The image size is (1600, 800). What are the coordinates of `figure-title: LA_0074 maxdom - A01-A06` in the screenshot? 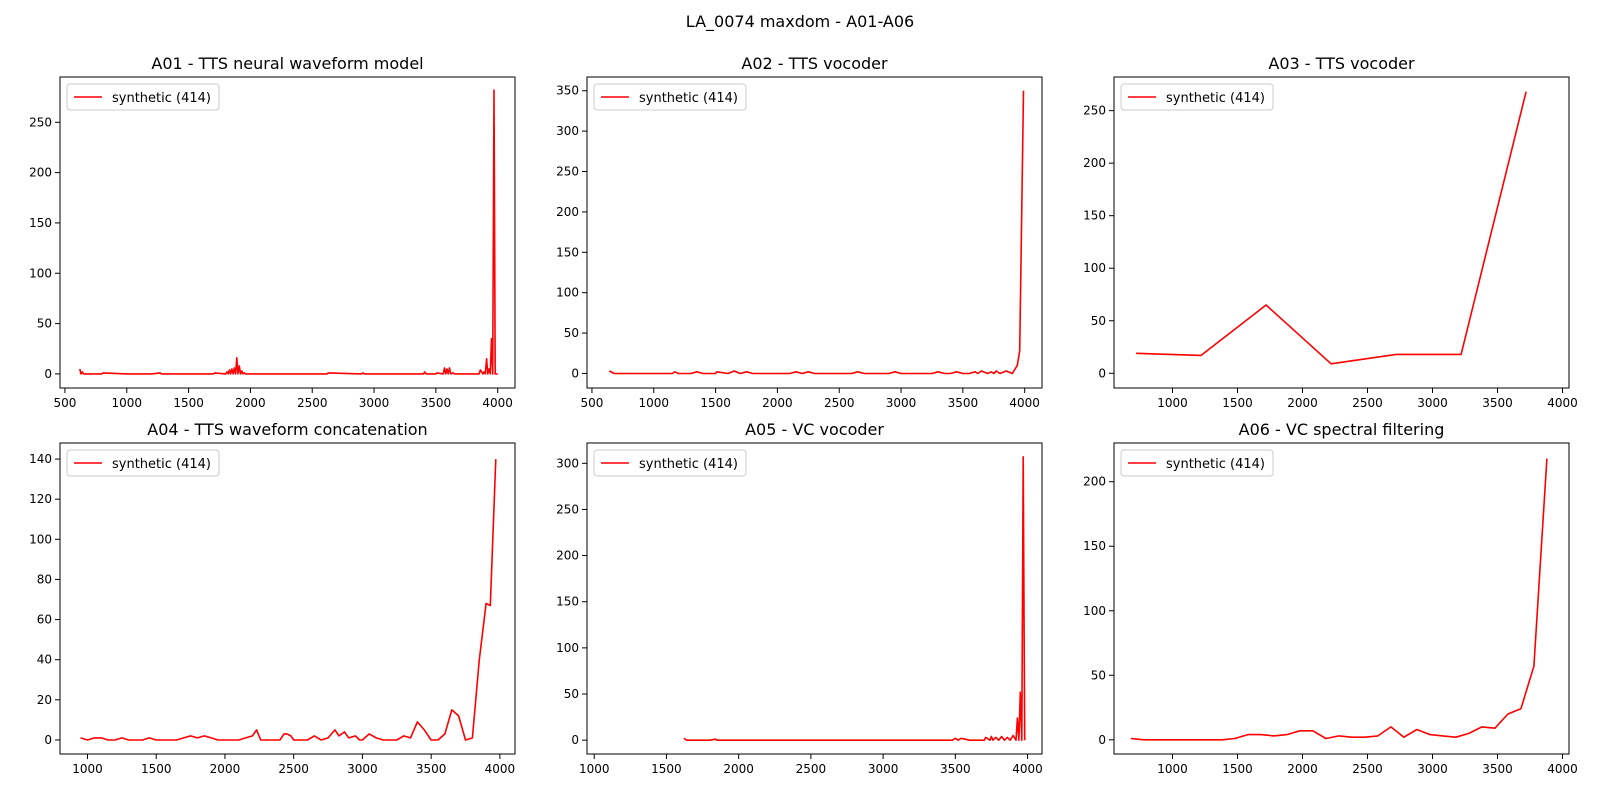 It's located at (800, 21).